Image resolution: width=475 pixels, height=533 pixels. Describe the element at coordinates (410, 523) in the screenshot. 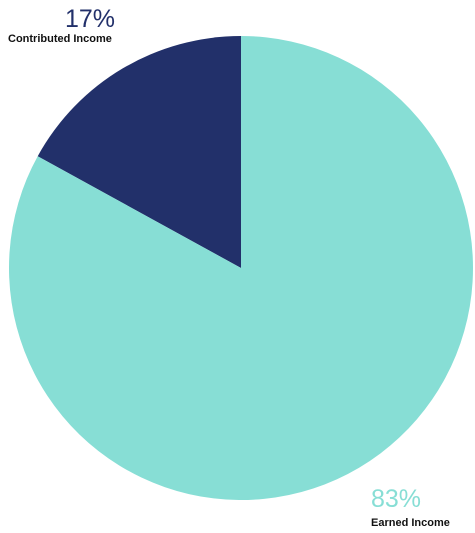

I see `earned-income-name: Earned Income` at that location.